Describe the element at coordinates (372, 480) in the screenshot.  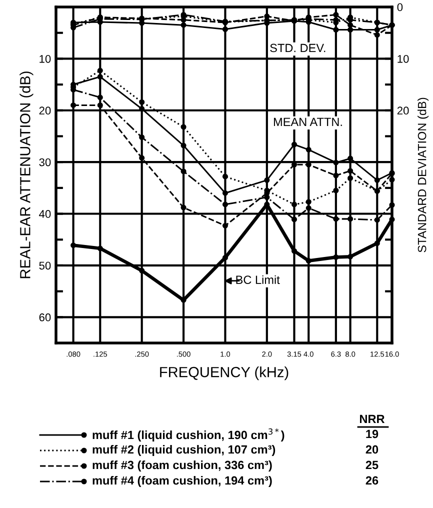
I see `text: 26` at that location.